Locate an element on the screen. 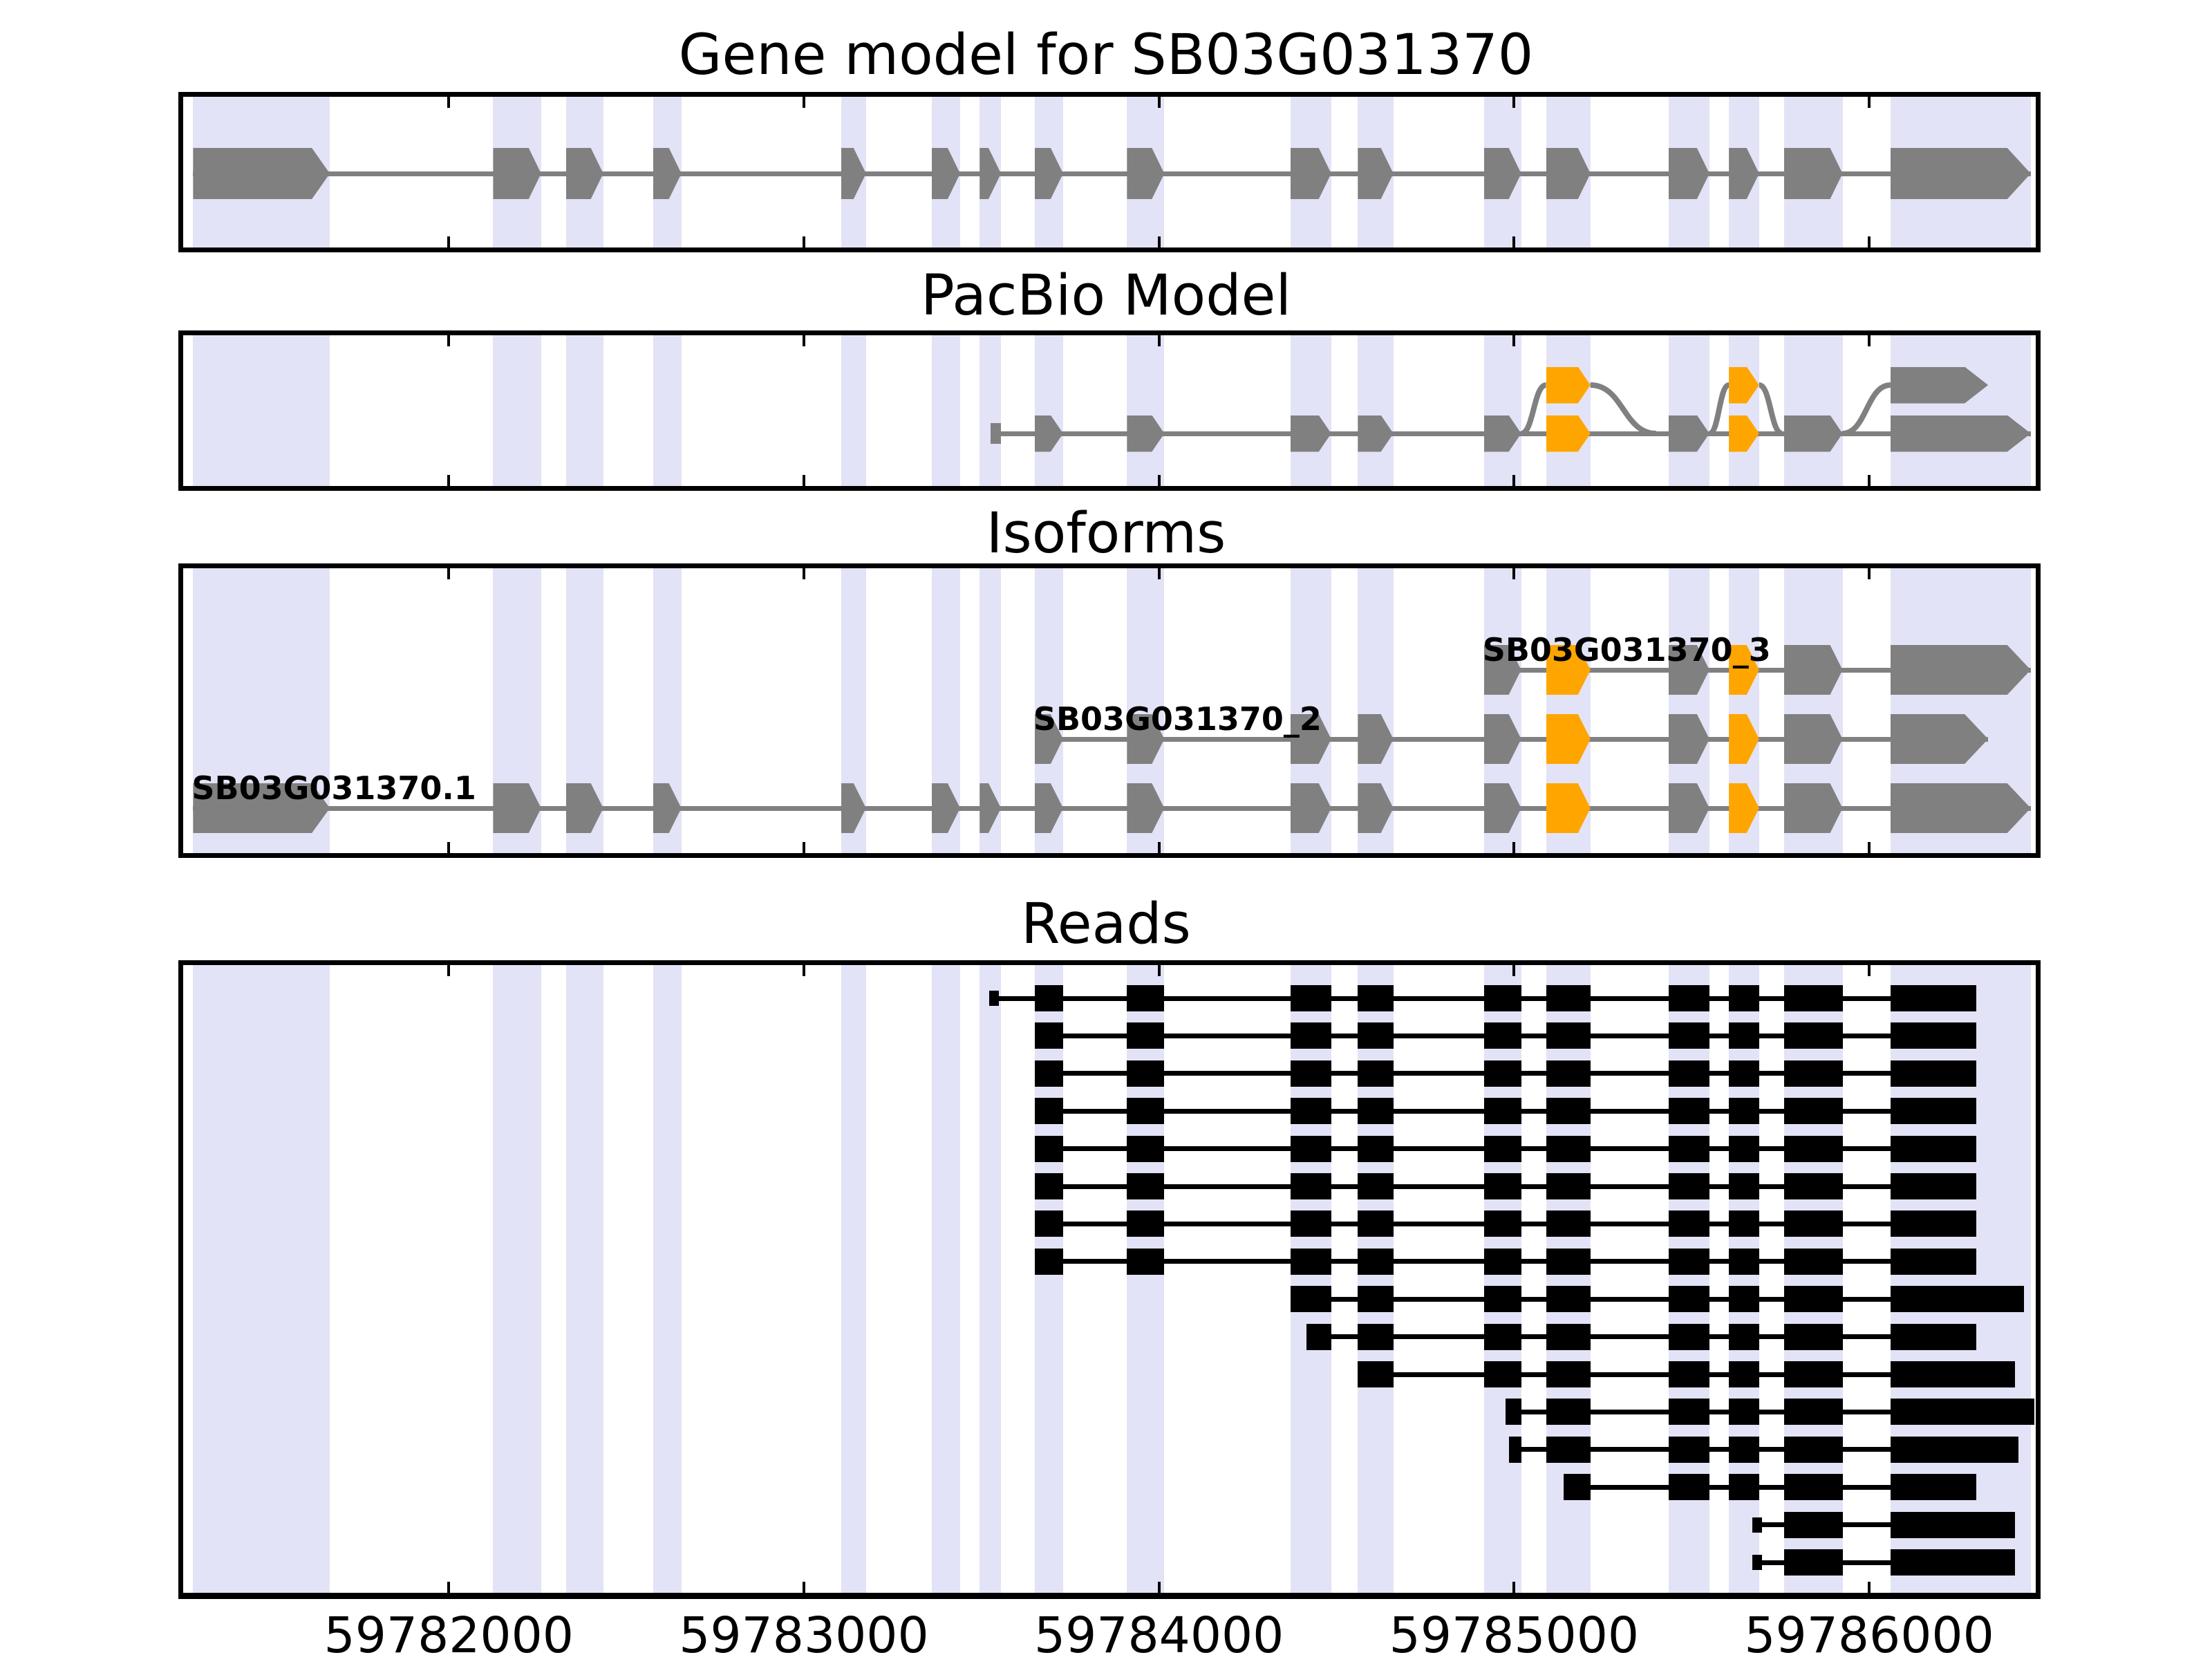  axis-tick-label: 59782000 is located at coordinates (449, 1635).